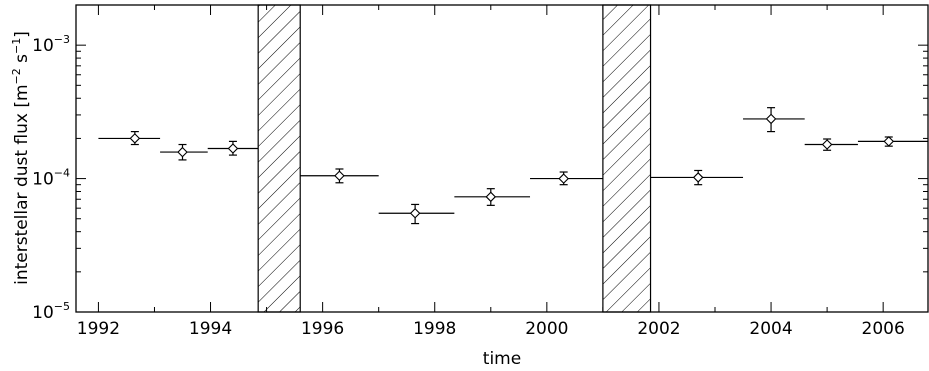  What do you see at coordinates (210, 329) in the screenshot?
I see `x-tick-label: 1994` at bounding box center [210, 329].